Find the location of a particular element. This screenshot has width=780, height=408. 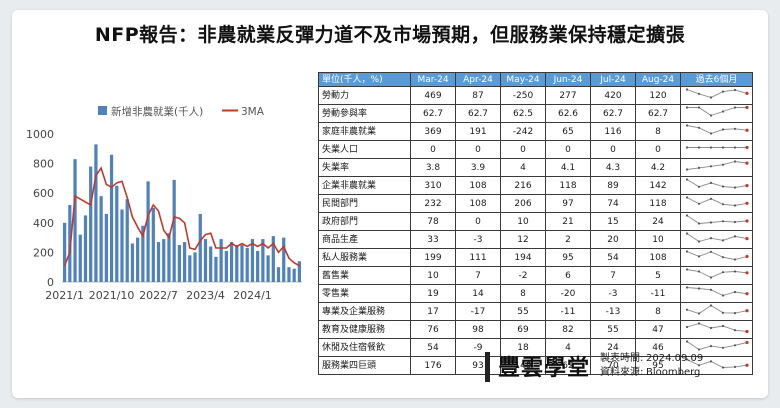

row-value: 206 is located at coordinates (523, 204).